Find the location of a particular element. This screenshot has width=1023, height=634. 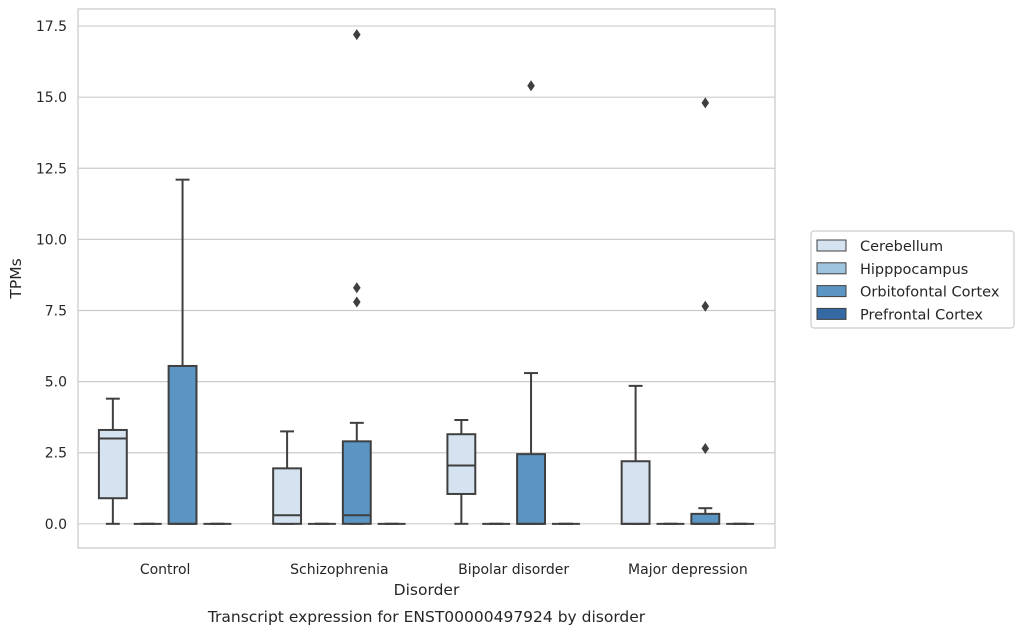

y-tick-label: 0.0 is located at coordinates (56, 525).